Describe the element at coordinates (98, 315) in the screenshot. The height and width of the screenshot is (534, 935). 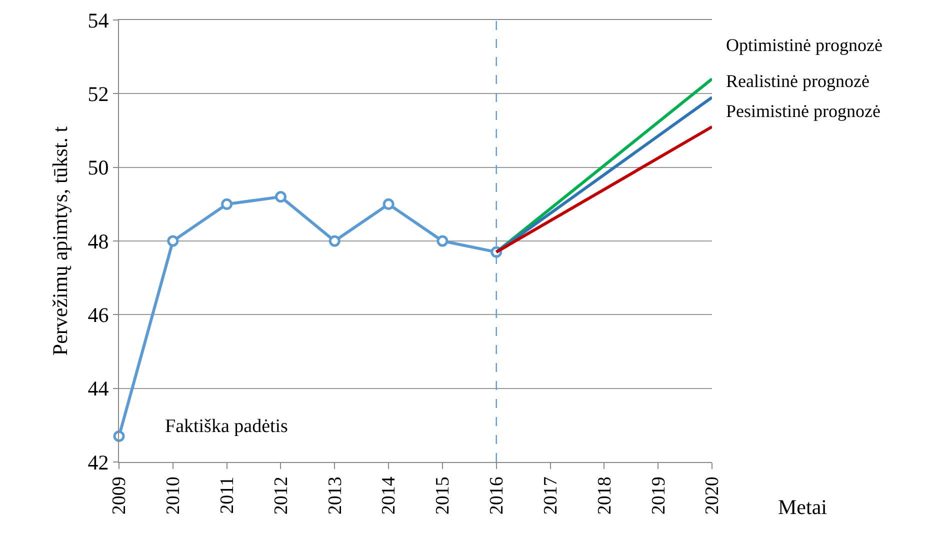
I see `y-tick-label: 46` at that location.